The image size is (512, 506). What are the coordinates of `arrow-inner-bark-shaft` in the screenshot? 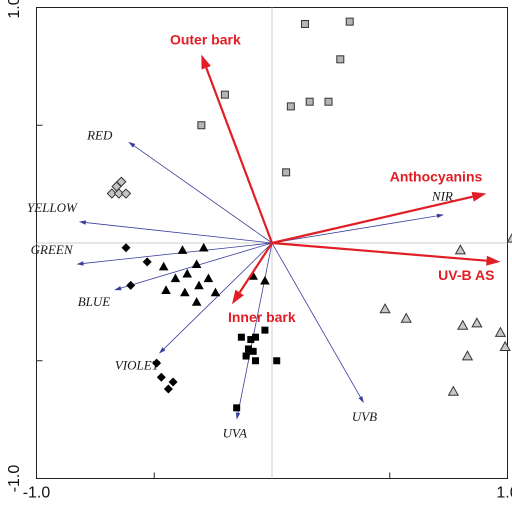 It's located at (255, 268).